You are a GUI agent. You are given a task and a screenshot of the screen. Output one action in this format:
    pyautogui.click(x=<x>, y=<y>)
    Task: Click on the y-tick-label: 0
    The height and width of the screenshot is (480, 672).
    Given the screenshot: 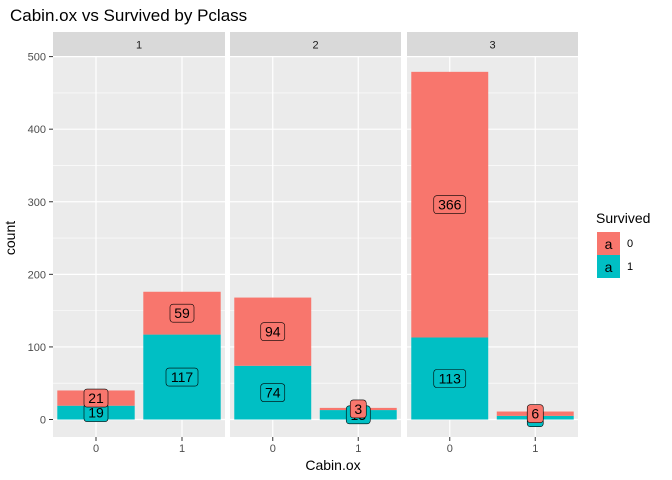 What is the action you would take?
    pyautogui.click(x=43, y=421)
    